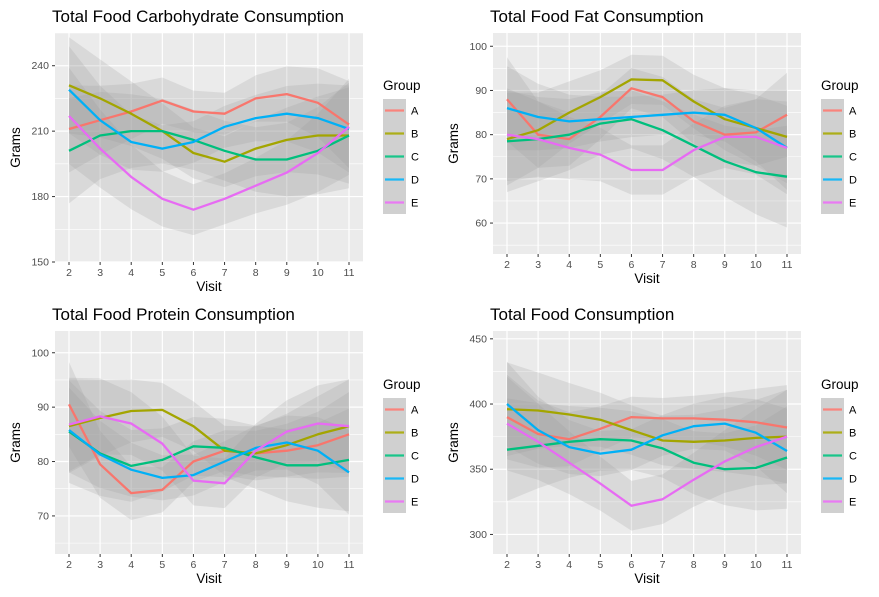  What do you see at coordinates (597, 16) in the screenshot?
I see `chart-title: Total Food Fat Consumption` at bounding box center [597, 16].